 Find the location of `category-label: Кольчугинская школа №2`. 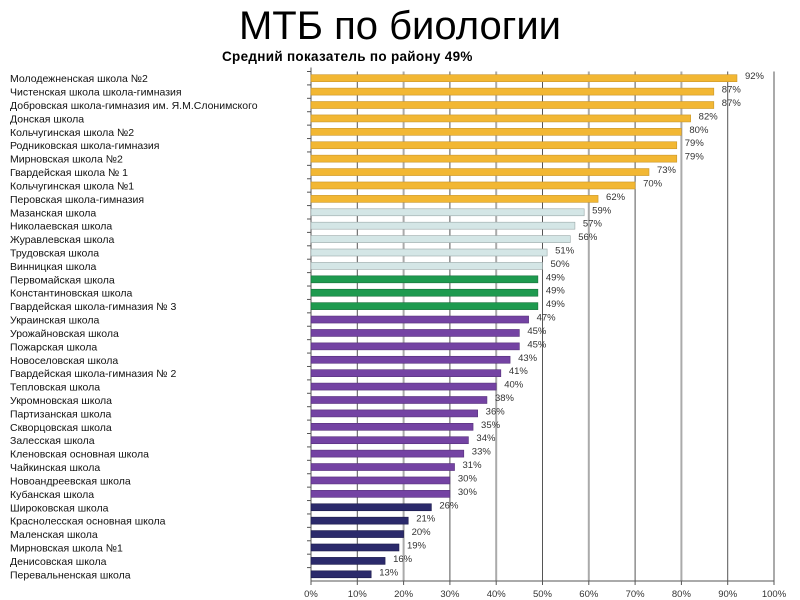

category-label: Кольчугинская школа №2 is located at coordinates (72, 133).